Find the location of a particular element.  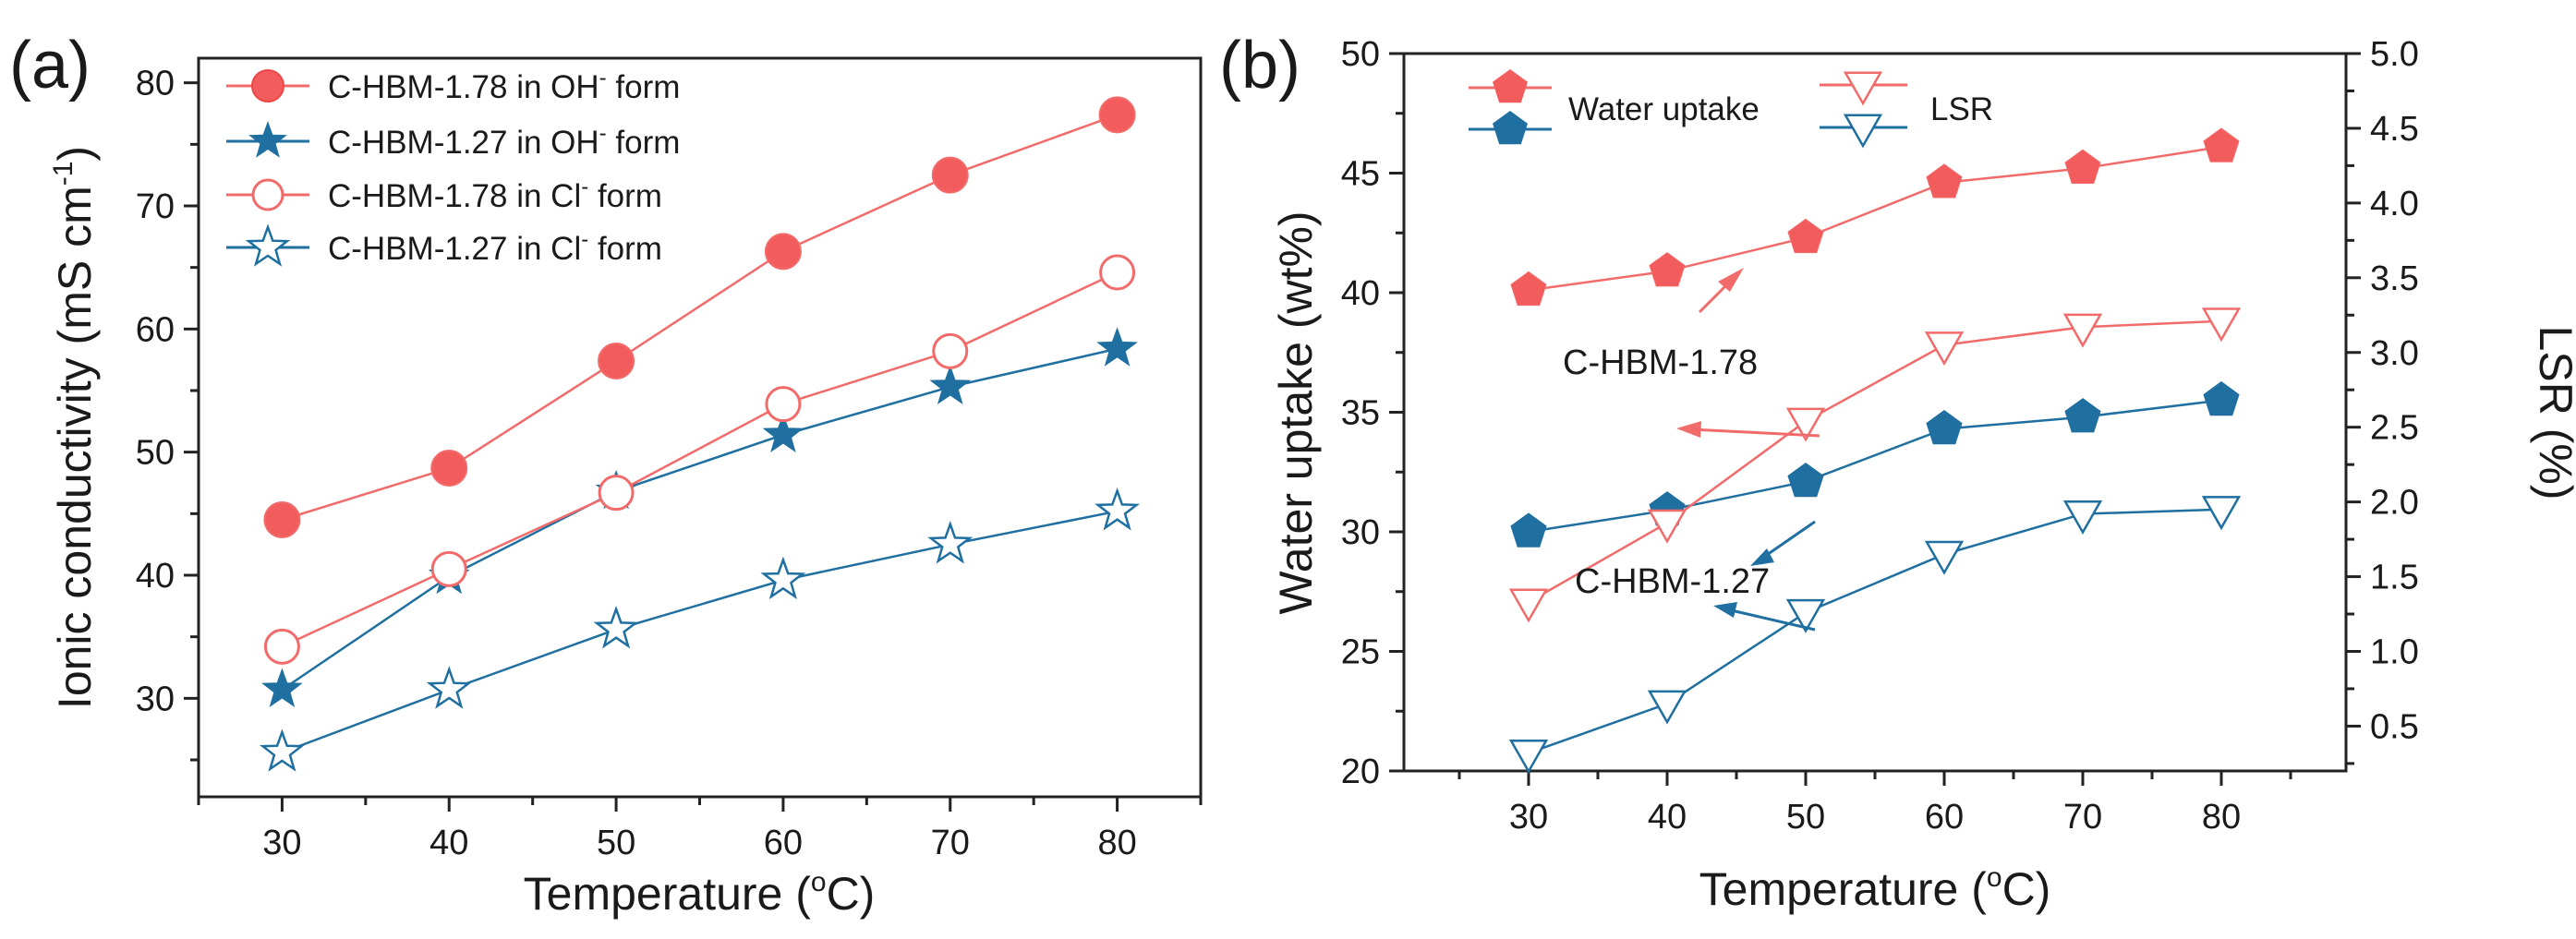

panel-b-y-axis-title-left: Water uptake (wt%) is located at coordinates (1296, 412).